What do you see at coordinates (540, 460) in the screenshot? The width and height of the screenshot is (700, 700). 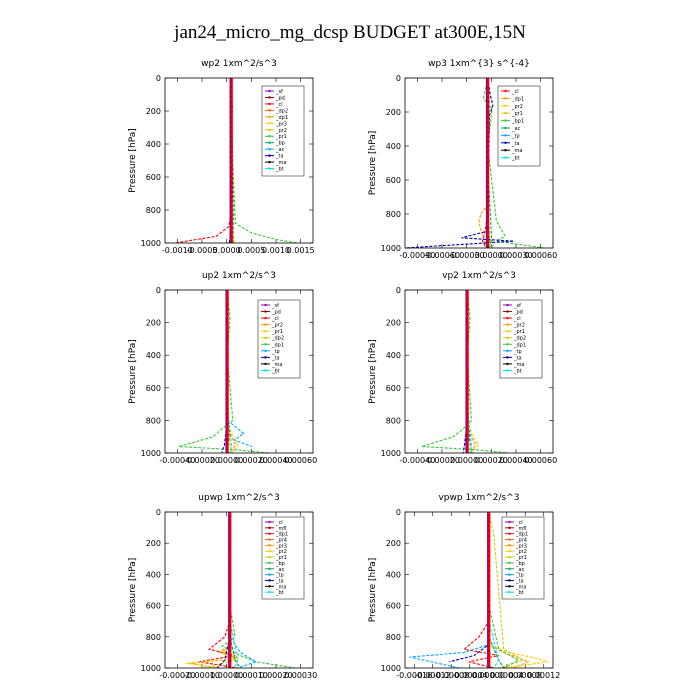 I see `x-tick-label: 0.00060` at bounding box center [540, 460].